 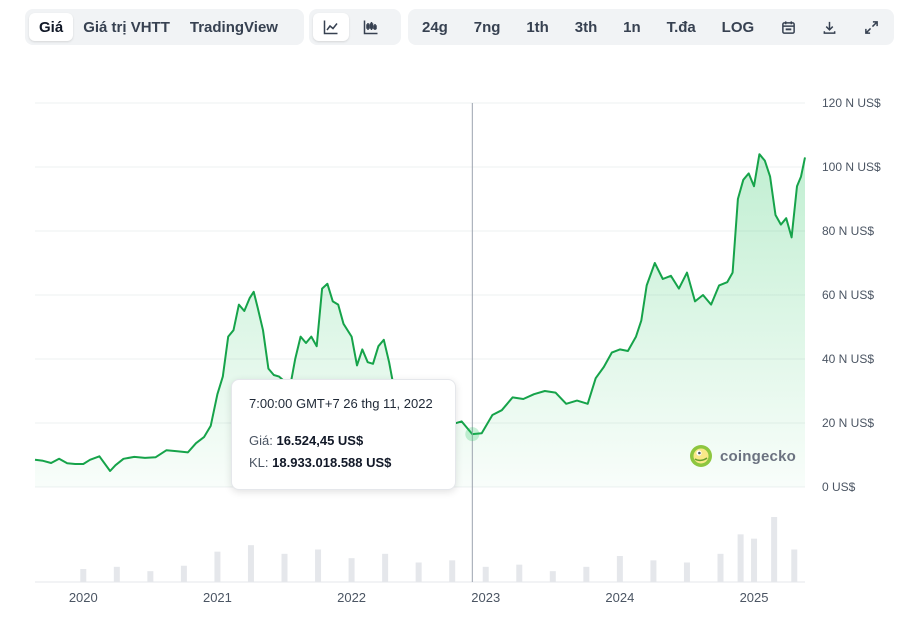 I want to click on chart-type-group, so click(x=355, y=27).